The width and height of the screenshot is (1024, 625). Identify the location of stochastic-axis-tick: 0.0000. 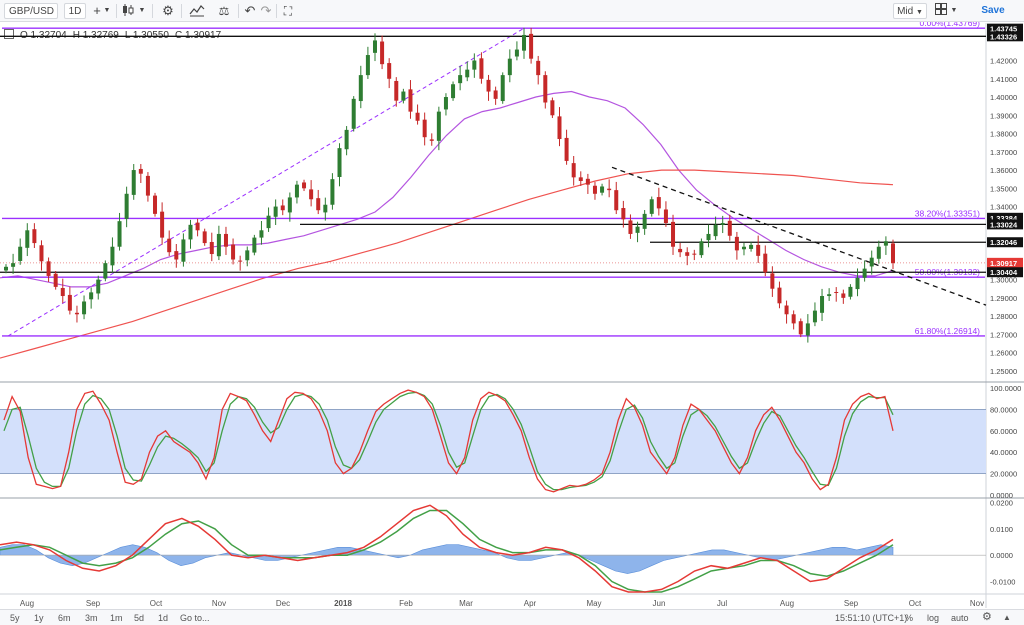
(1001, 495).